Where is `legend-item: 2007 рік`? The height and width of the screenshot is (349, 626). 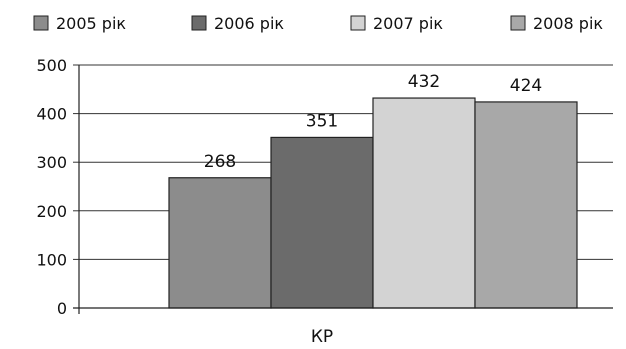 legend-item: 2007 рік is located at coordinates (396, 23).